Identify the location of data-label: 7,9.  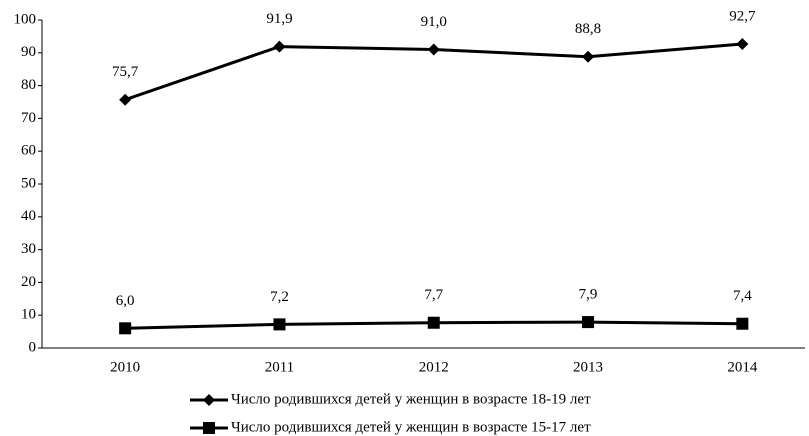
(588, 295).